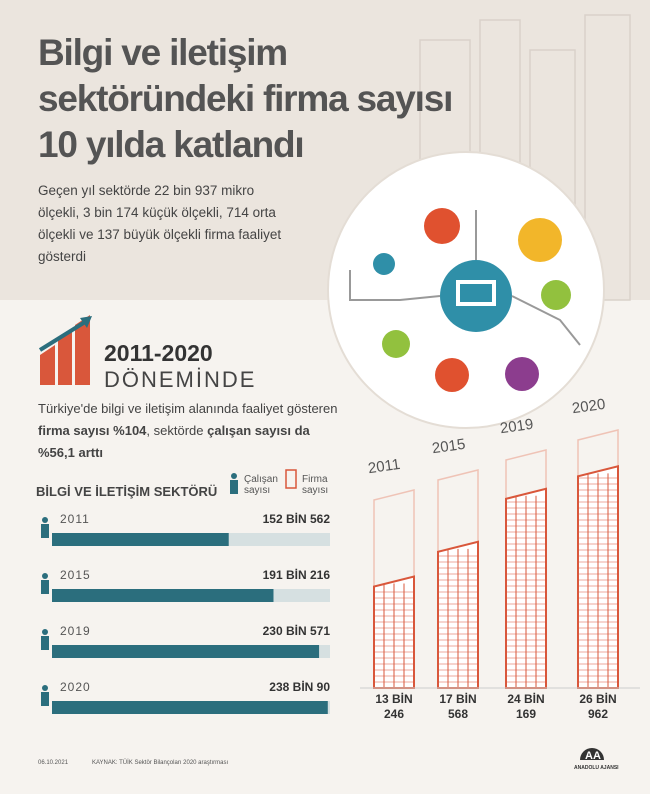  What do you see at coordinates (458, 706) in the screenshot?
I see `value-label: 17 BİN 568` at bounding box center [458, 706].